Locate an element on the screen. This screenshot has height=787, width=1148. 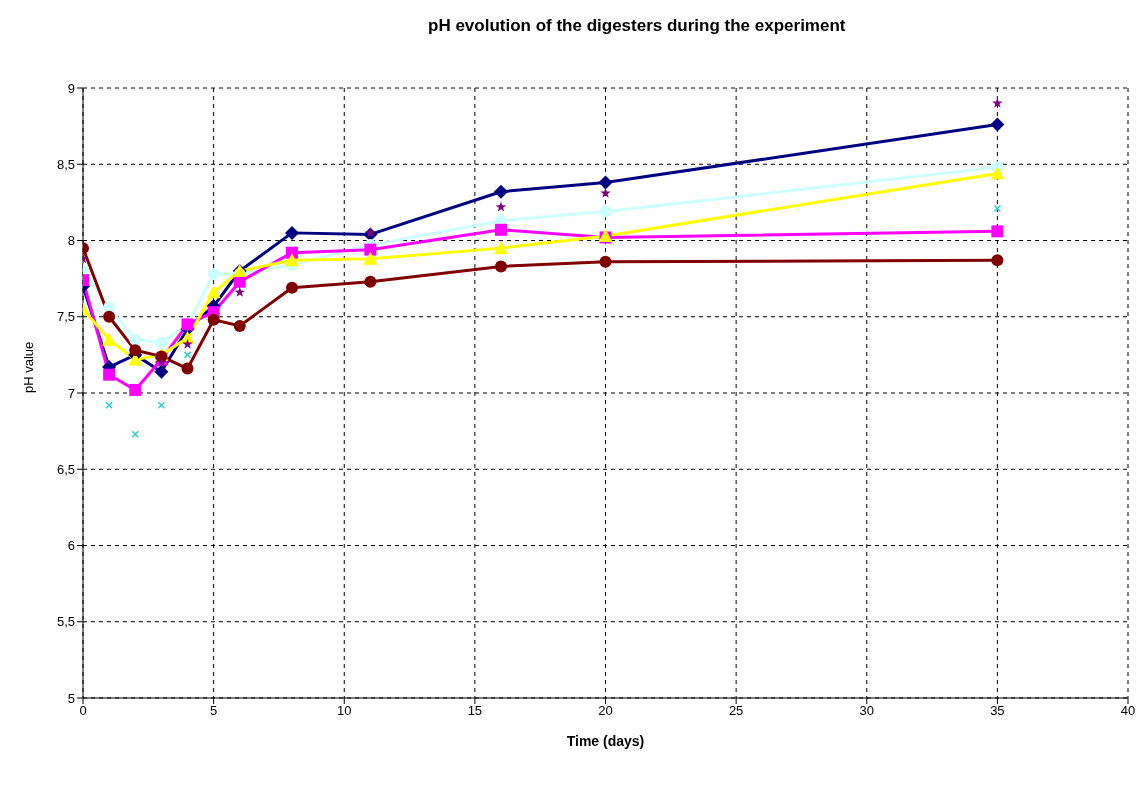
x-tick-label: 35 is located at coordinates (997, 711).